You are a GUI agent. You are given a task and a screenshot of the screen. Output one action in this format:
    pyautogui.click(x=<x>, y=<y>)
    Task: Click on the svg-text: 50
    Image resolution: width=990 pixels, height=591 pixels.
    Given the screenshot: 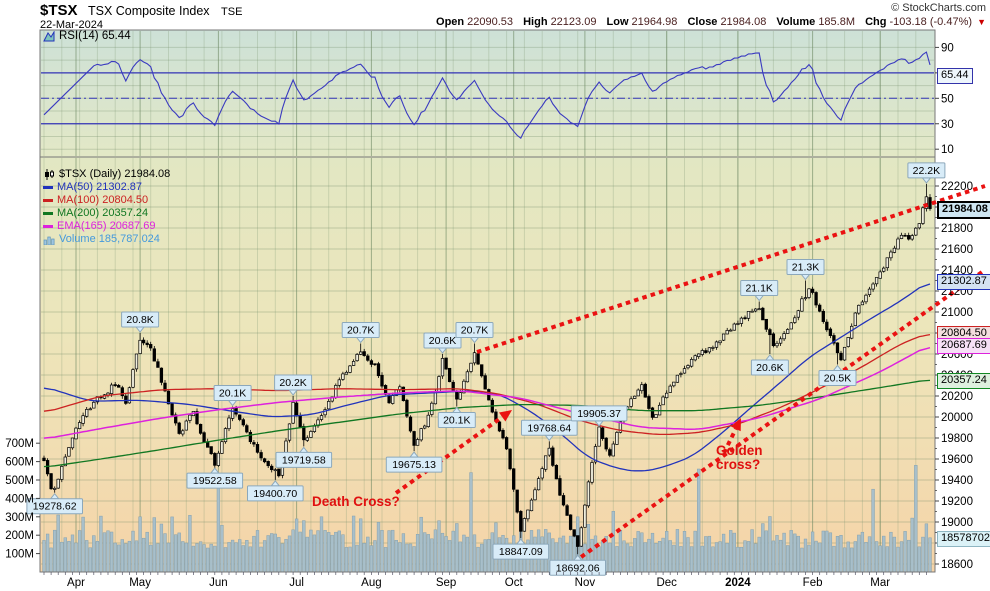 What is the action you would take?
    pyautogui.click(x=947, y=99)
    